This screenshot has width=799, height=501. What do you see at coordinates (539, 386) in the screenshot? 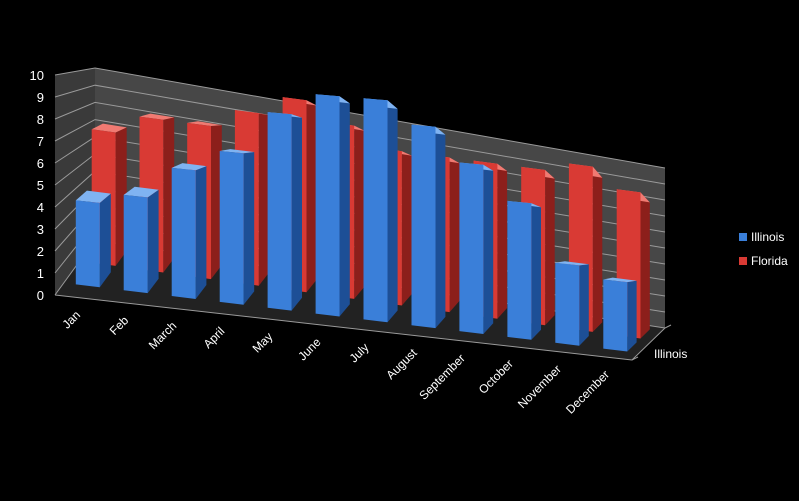
I see `x-tick-label: November` at bounding box center [539, 386].